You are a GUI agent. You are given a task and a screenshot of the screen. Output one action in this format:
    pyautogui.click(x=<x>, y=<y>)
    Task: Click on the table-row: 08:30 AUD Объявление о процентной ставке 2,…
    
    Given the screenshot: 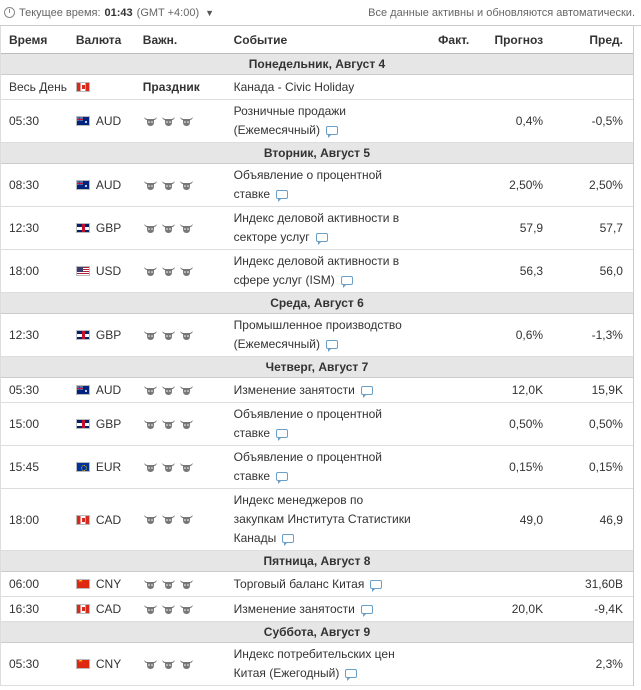 What is the action you would take?
    pyautogui.click(x=317, y=185)
    